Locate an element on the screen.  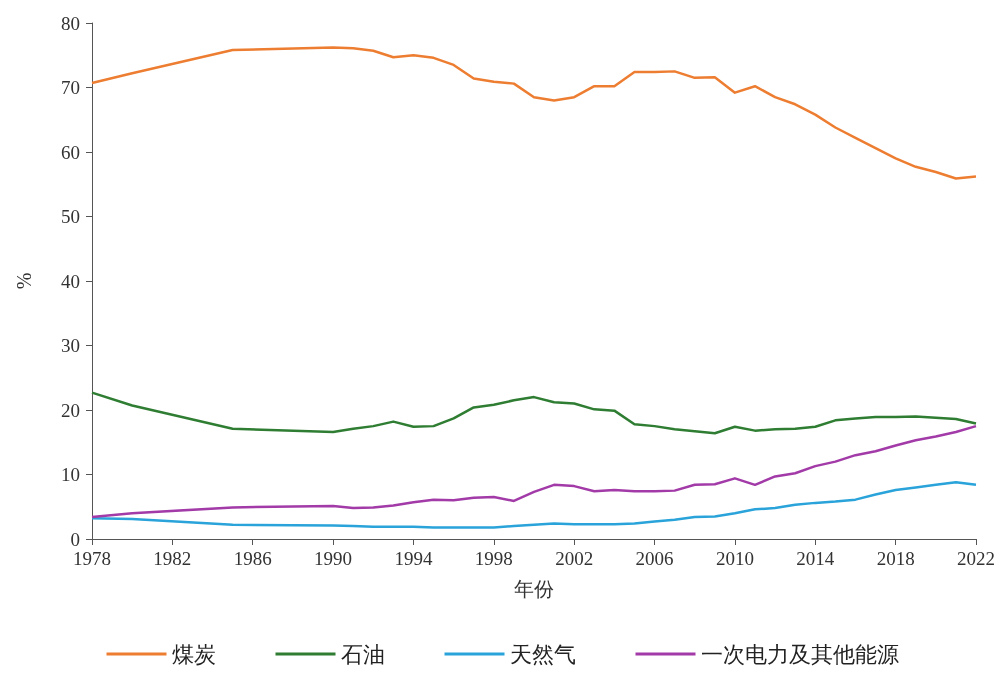
x-tick-label: 2018 is located at coordinates (895, 558).